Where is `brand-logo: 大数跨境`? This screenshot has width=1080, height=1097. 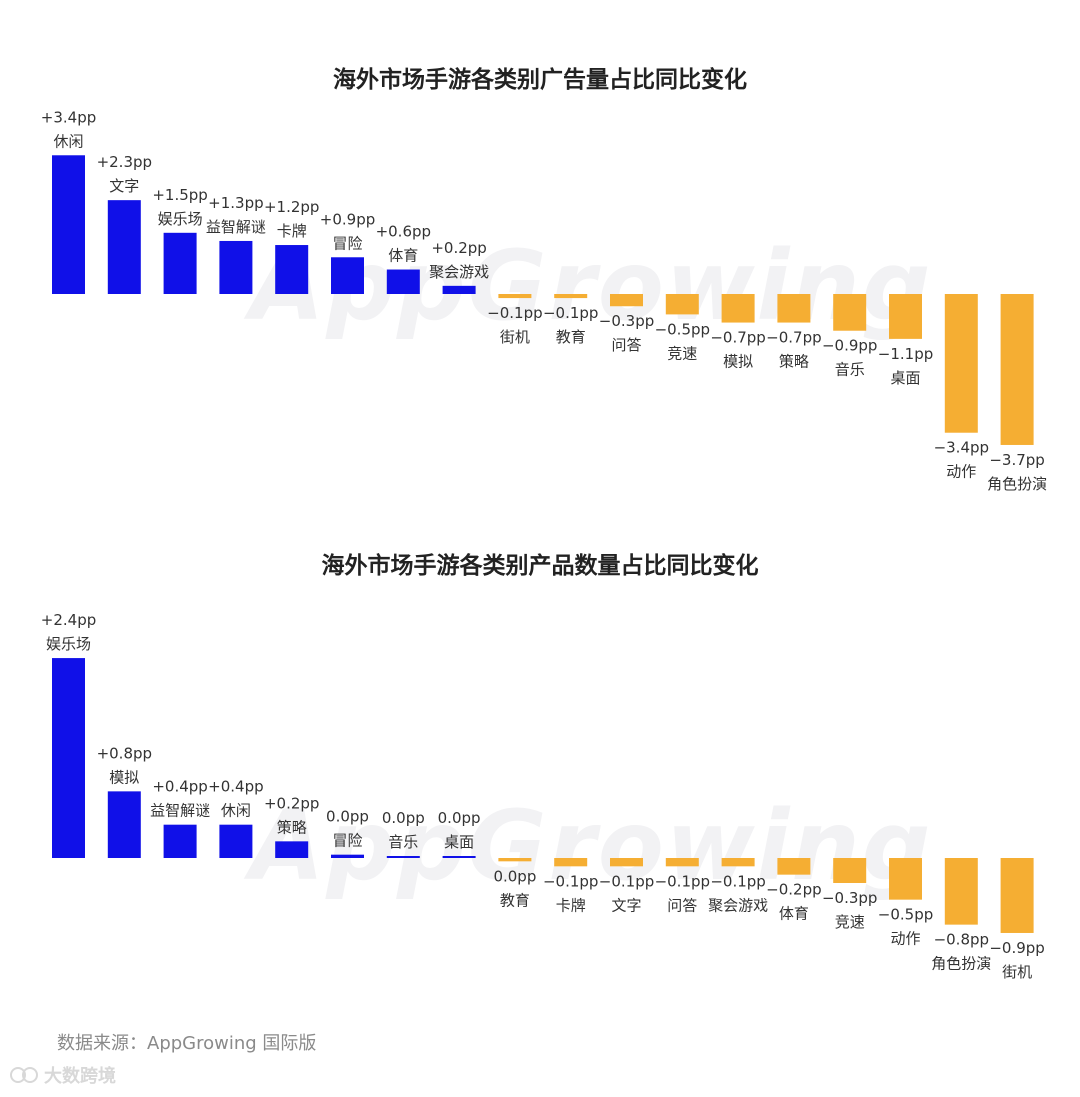 brand-logo: 大数跨境 is located at coordinates (63, 1075).